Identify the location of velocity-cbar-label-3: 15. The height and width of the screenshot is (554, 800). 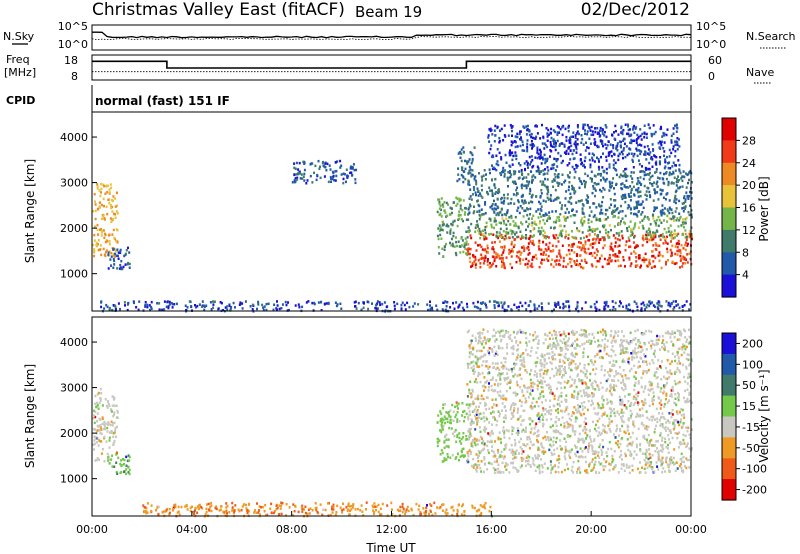
(749, 406).